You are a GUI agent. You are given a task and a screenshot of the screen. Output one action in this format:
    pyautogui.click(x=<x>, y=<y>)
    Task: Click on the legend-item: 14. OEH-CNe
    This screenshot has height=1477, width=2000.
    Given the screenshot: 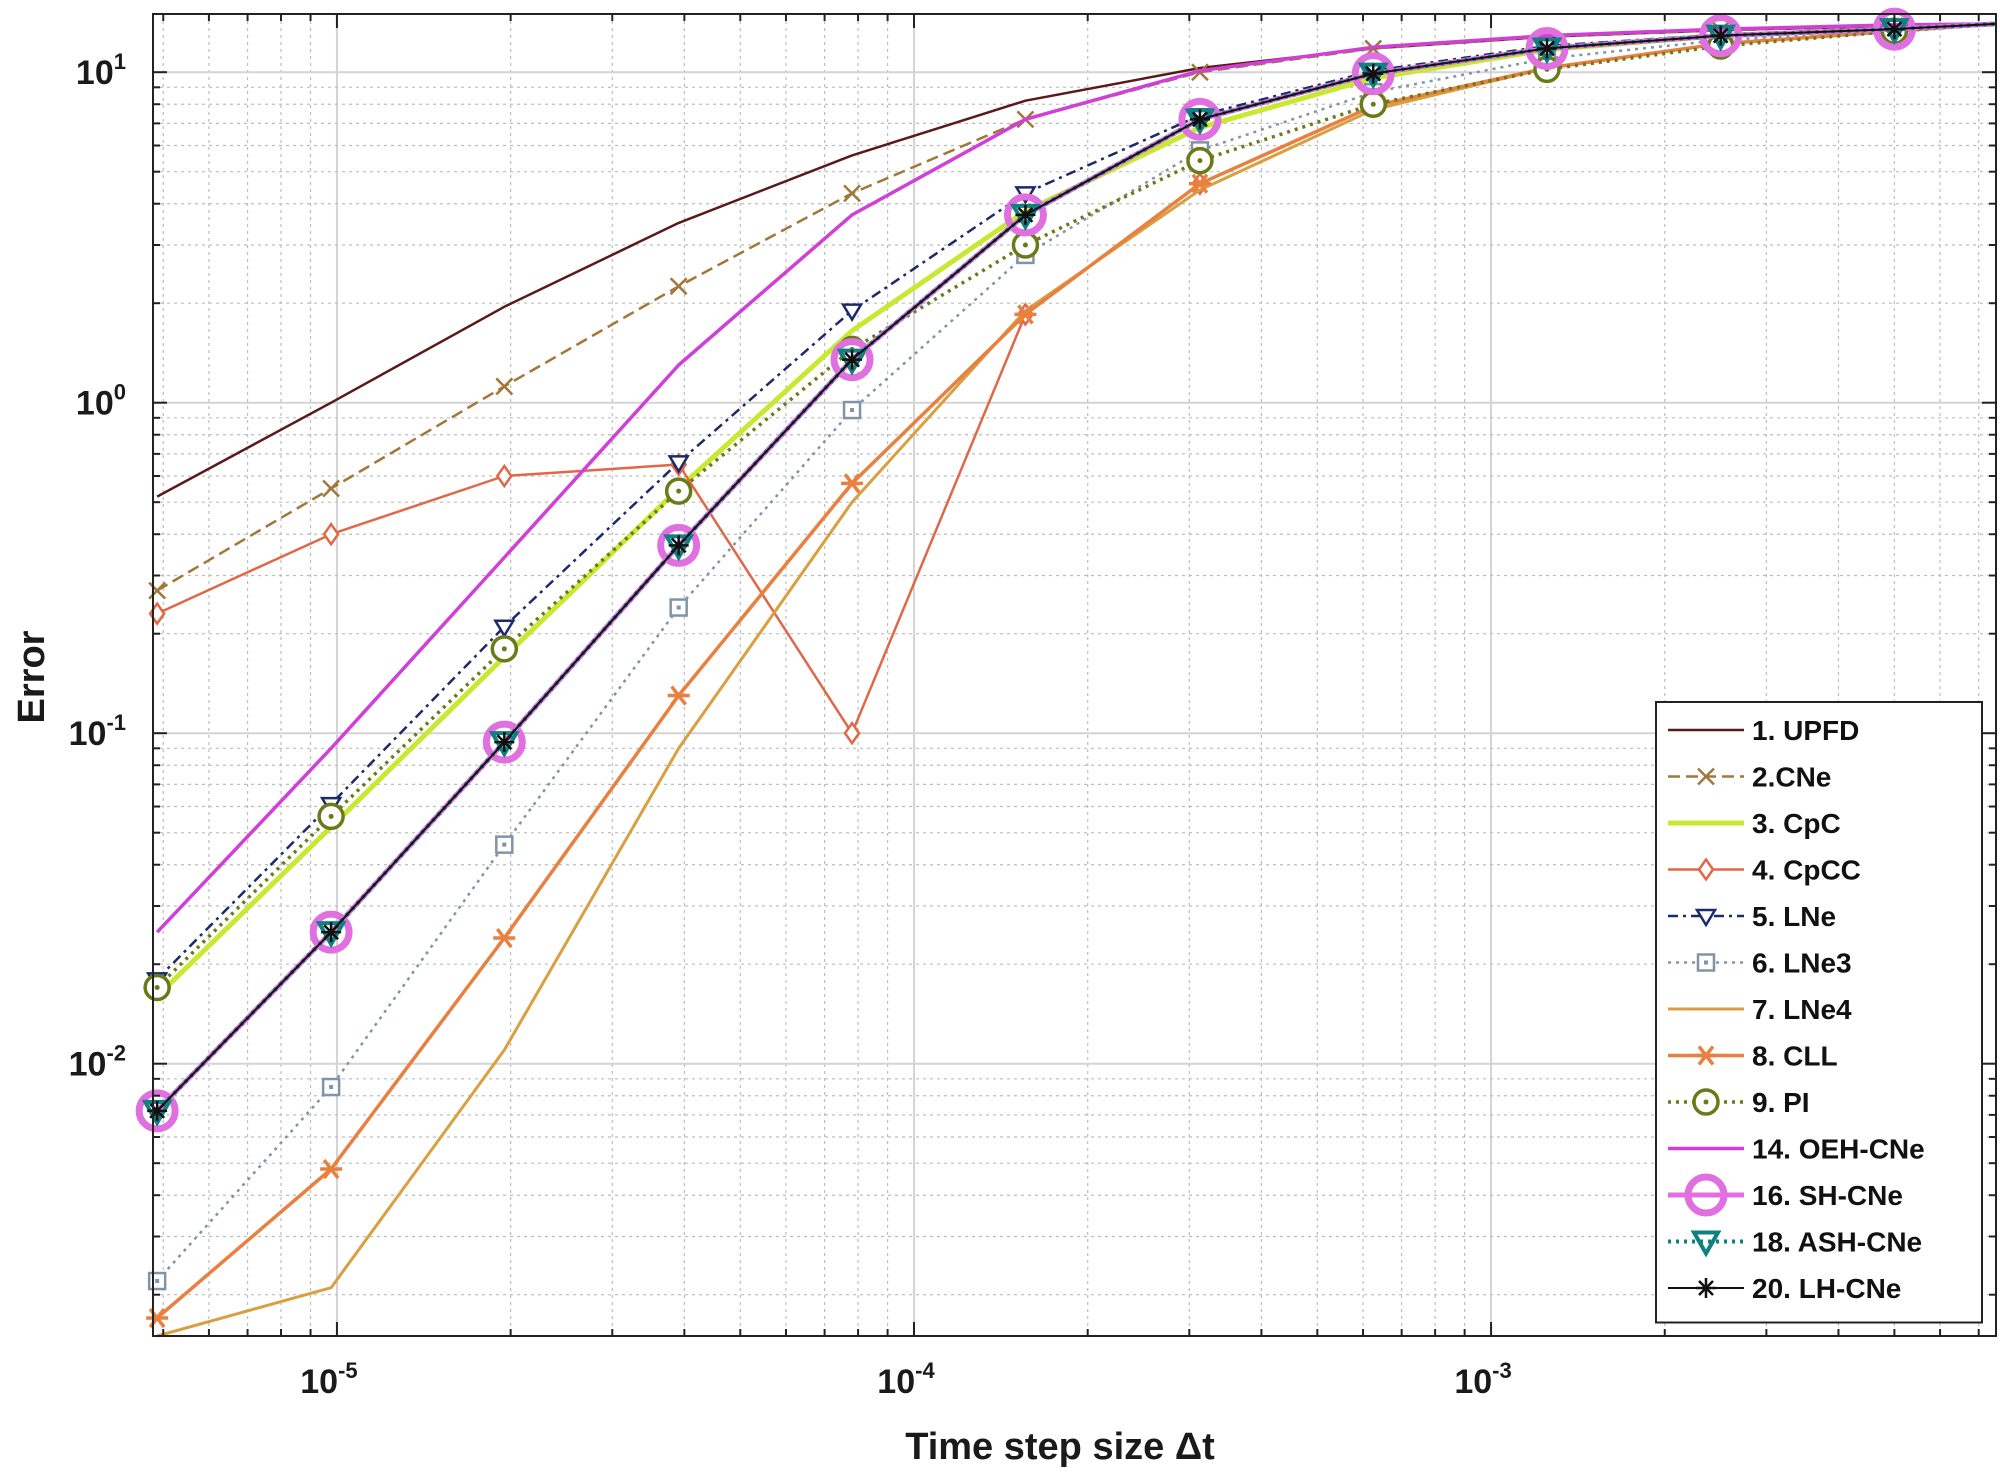 What is the action you would take?
    pyautogui.click(x=1796, y=1149)
    